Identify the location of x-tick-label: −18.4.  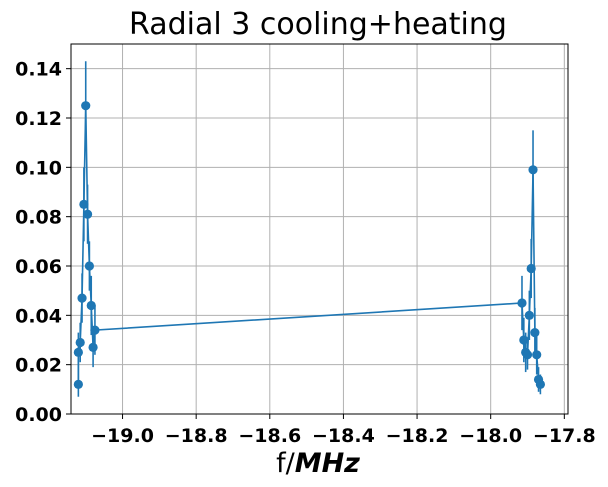
(343, 436).